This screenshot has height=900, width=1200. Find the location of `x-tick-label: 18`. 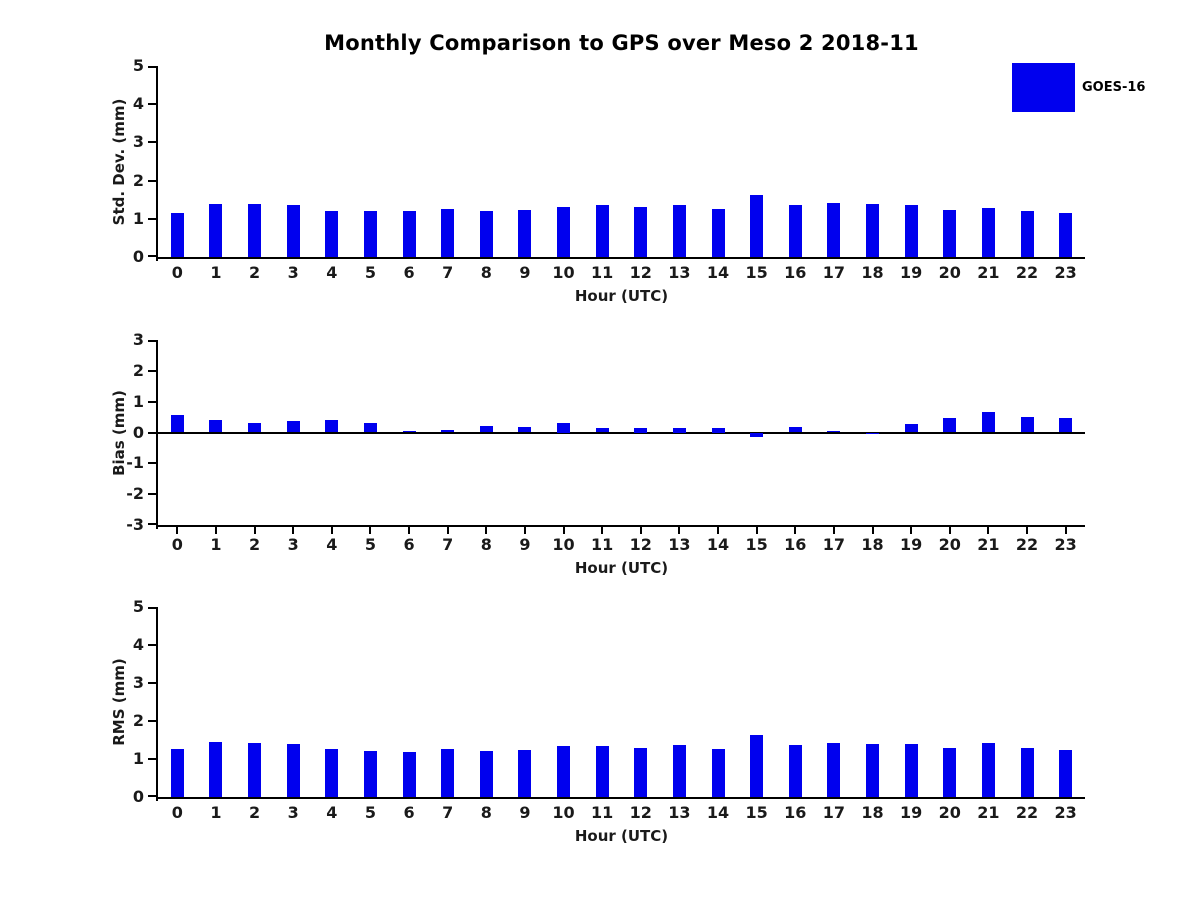

x-tick-label: 18 is located at coordinates (872, 272).